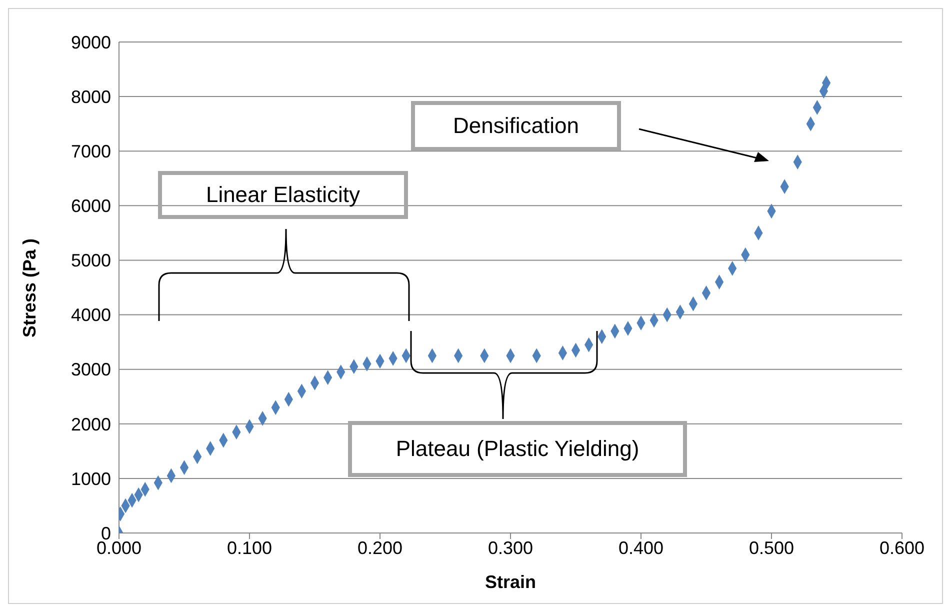 The image size is (951, 612). Describe the element at coordinates (90, 478) in the screenshot. I see `y-tick-label: 1000` at that location.